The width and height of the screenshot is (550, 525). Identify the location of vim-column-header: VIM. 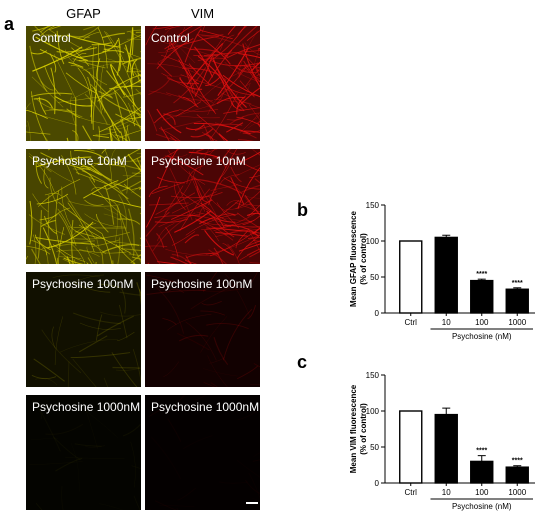
(202, 13).